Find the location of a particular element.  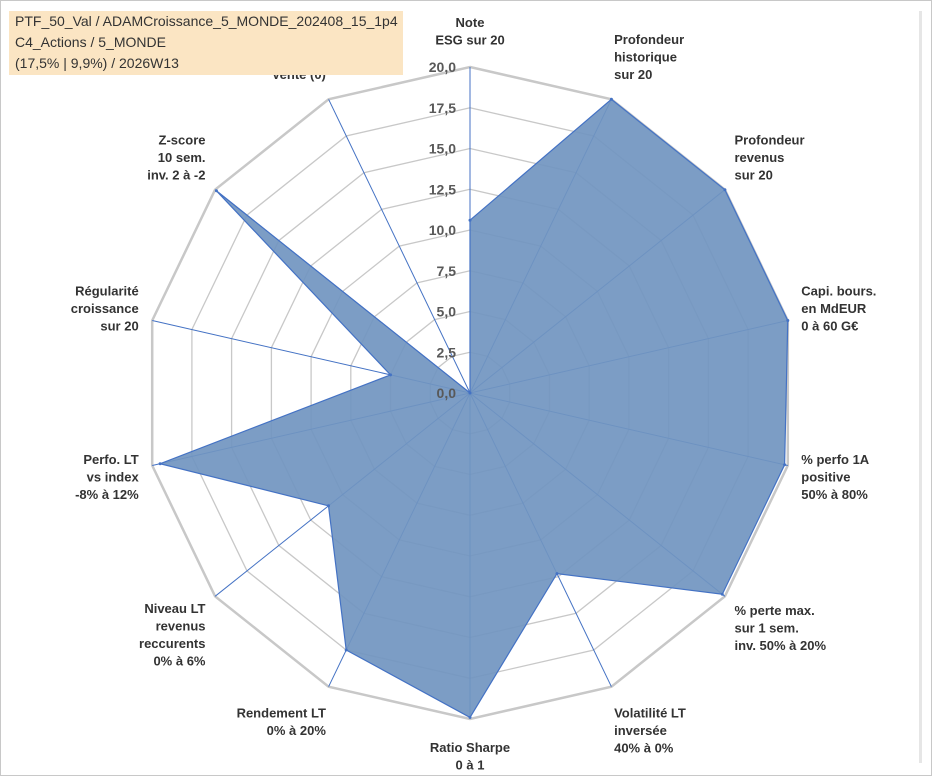

axis-label: 10 sem. is located at coordinates (182, 157).